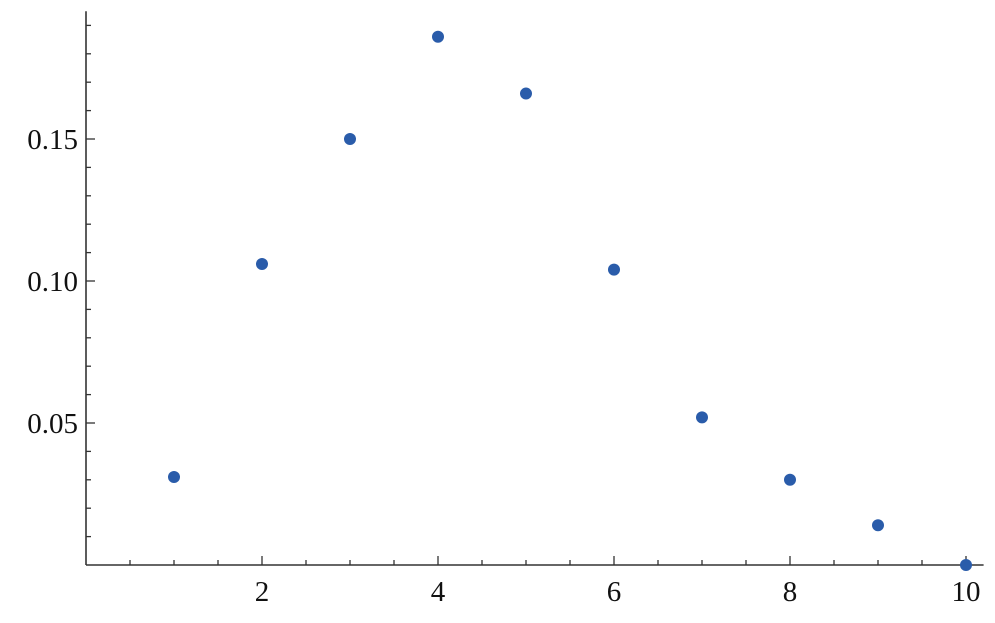 This screenshot has width=995, height=623. Describe the element at coordinates (790, 592) in the screenshot. I see `x-tick-label: 8` at that location.